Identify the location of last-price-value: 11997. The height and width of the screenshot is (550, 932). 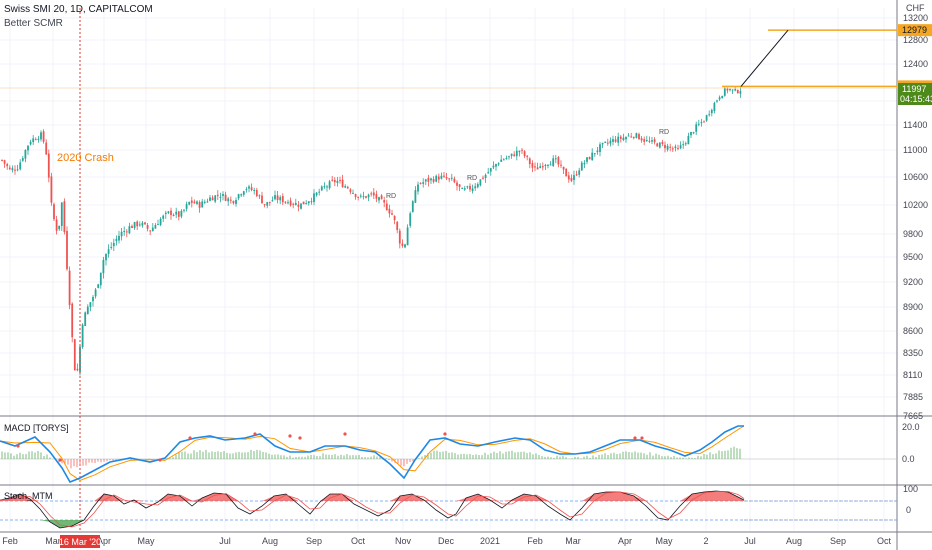
(914, 89).